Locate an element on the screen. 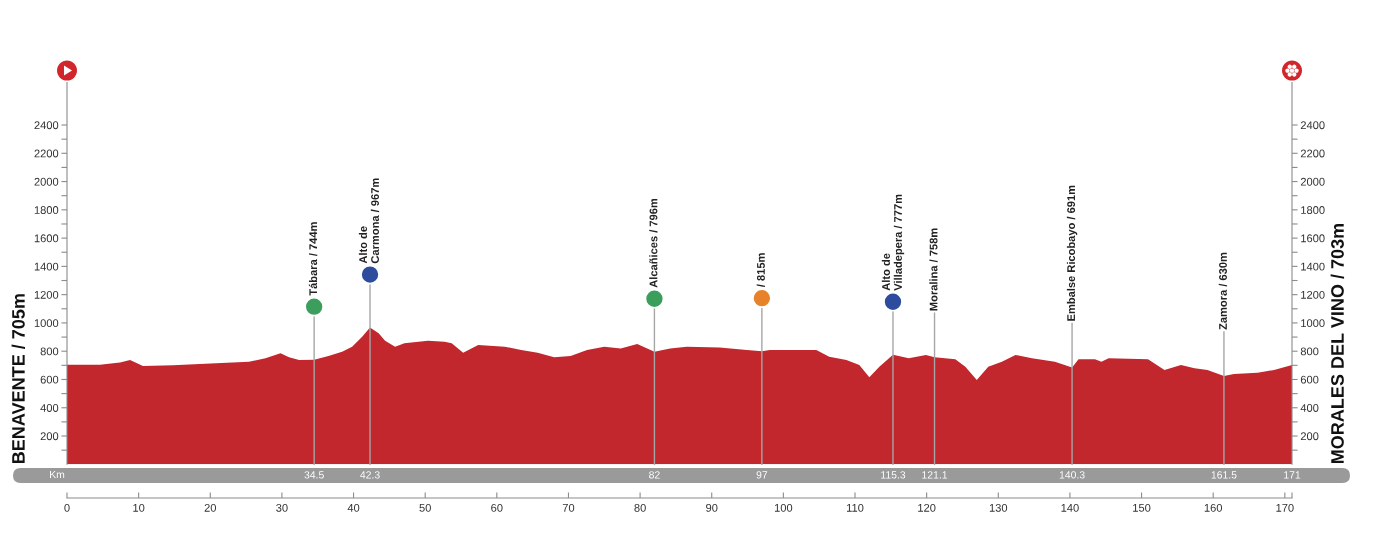 The height and width of the screenshot is (542, 1378). x-tick-label: 60 is located at coordinates (497, 507).